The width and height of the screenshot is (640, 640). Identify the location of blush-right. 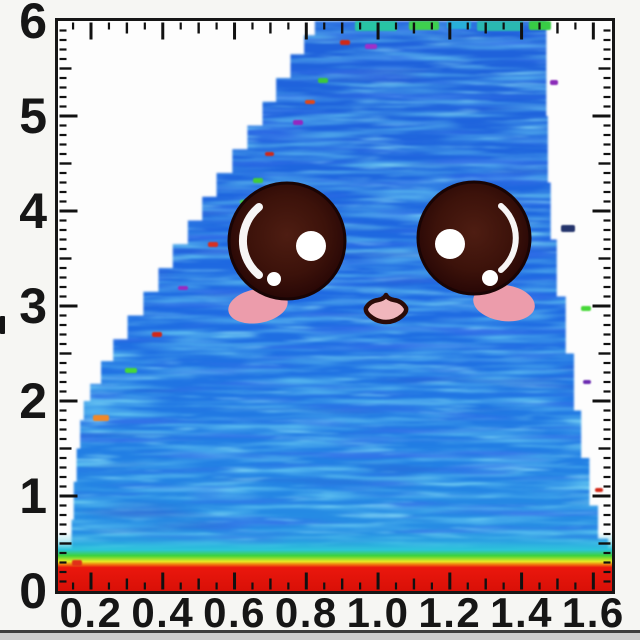
(504, 303).